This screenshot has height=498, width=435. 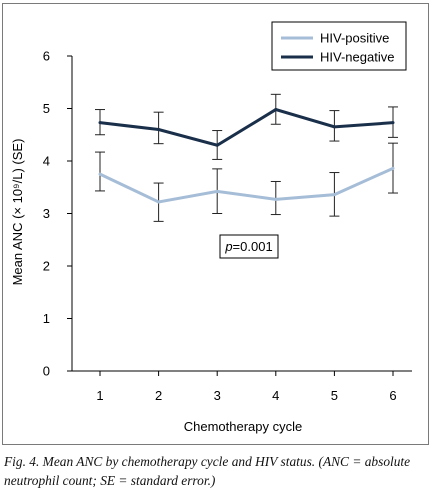 What do you see at coordinates (228, 246) in the screenshot?
I see `p-value-symbol: p` at bounding box center [228, 246].